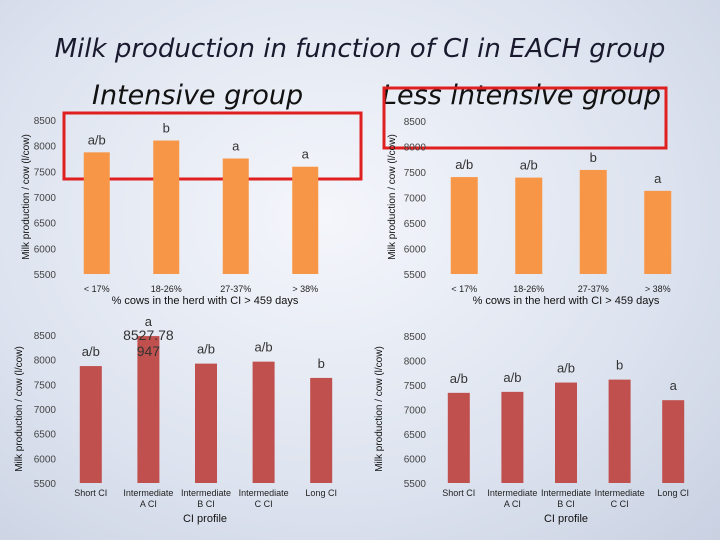 The height and width of the screenshot is (540, 720). Describe the element at coordinates (525, 118) in the screenshot. I see `highlight-box-less-intensive` at that location.